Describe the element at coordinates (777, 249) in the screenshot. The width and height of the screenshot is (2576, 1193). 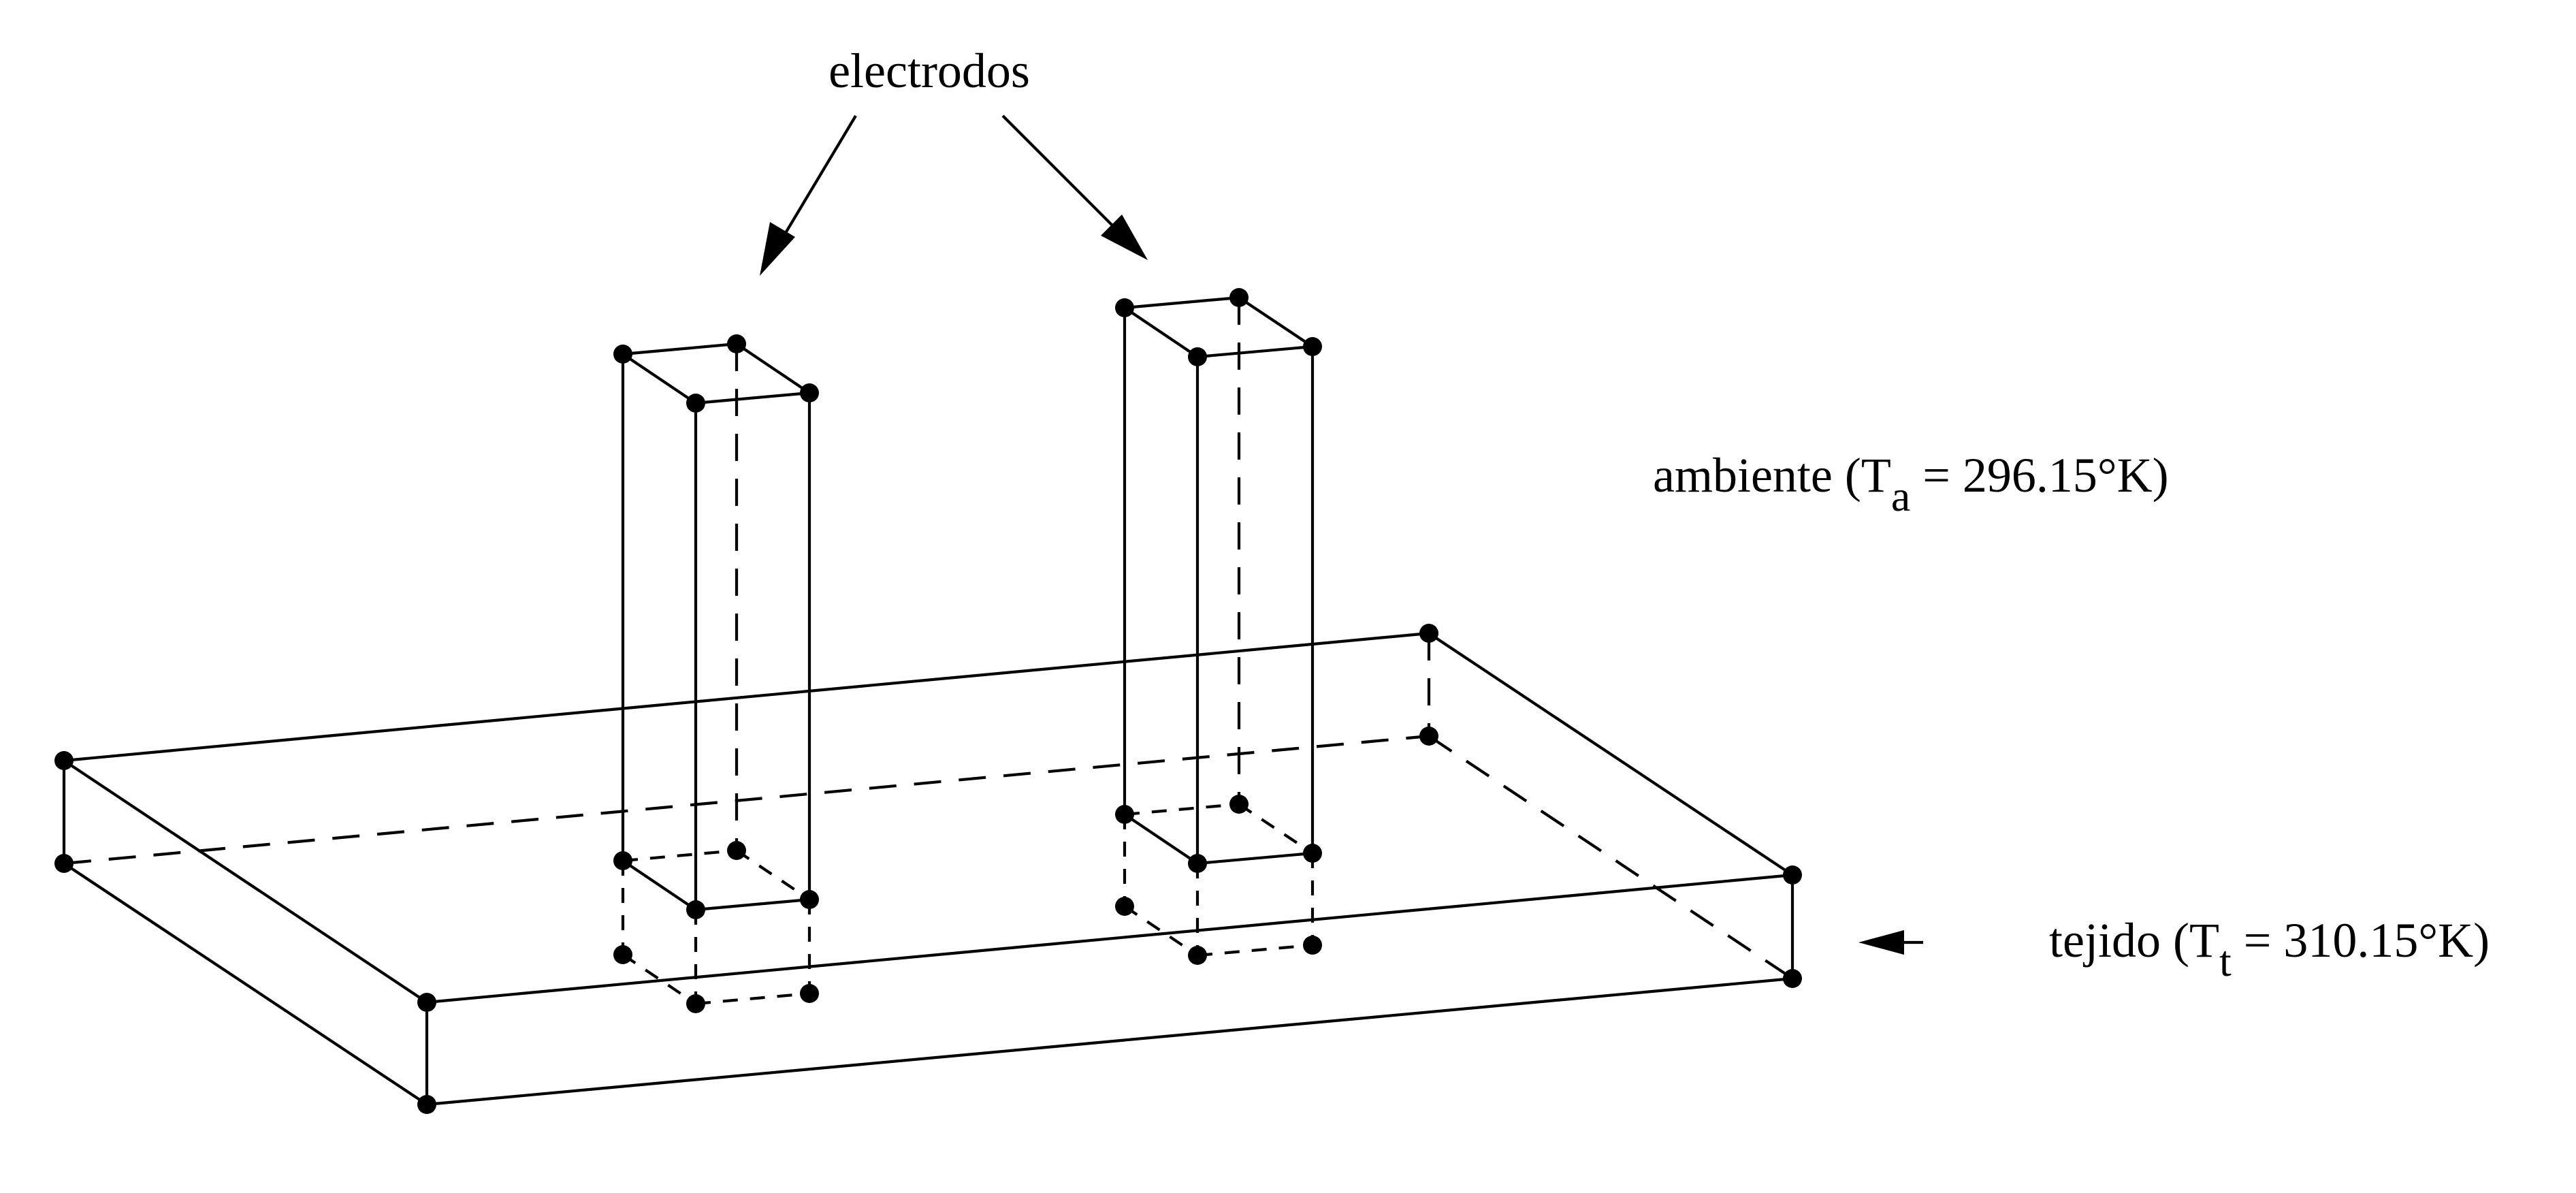
I see `arrow-to-left-electrode-head` at that location.